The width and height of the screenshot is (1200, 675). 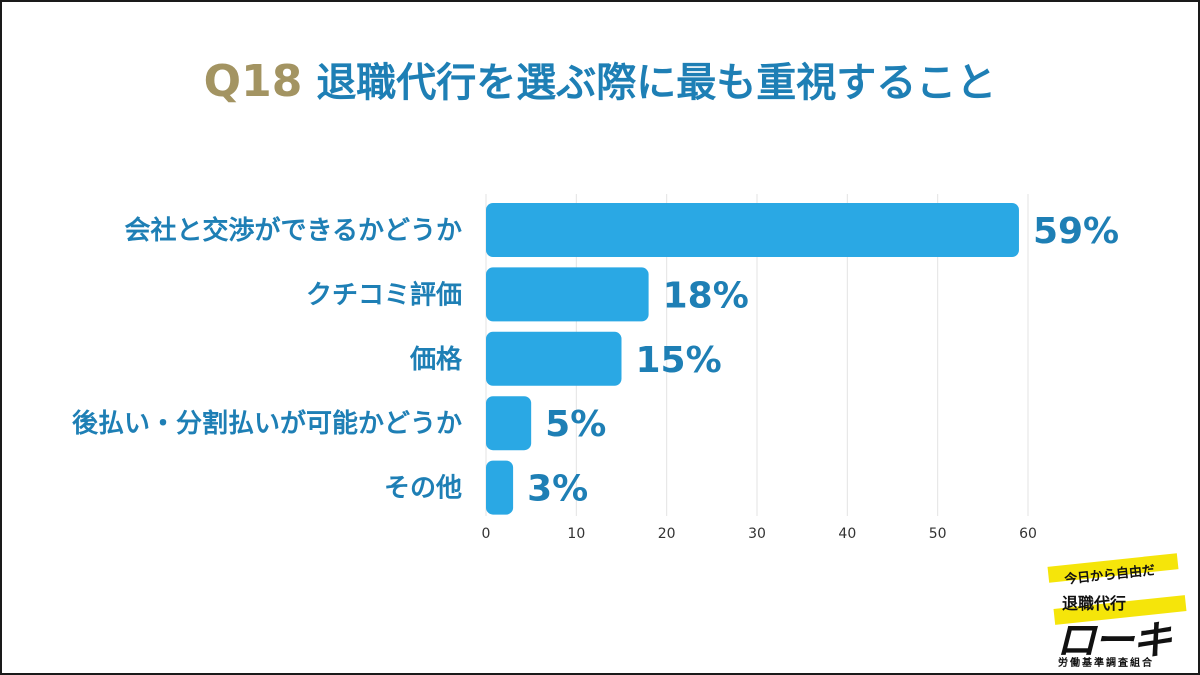 I want to click on x-tick-label: 50, so click(x=938, y=534).